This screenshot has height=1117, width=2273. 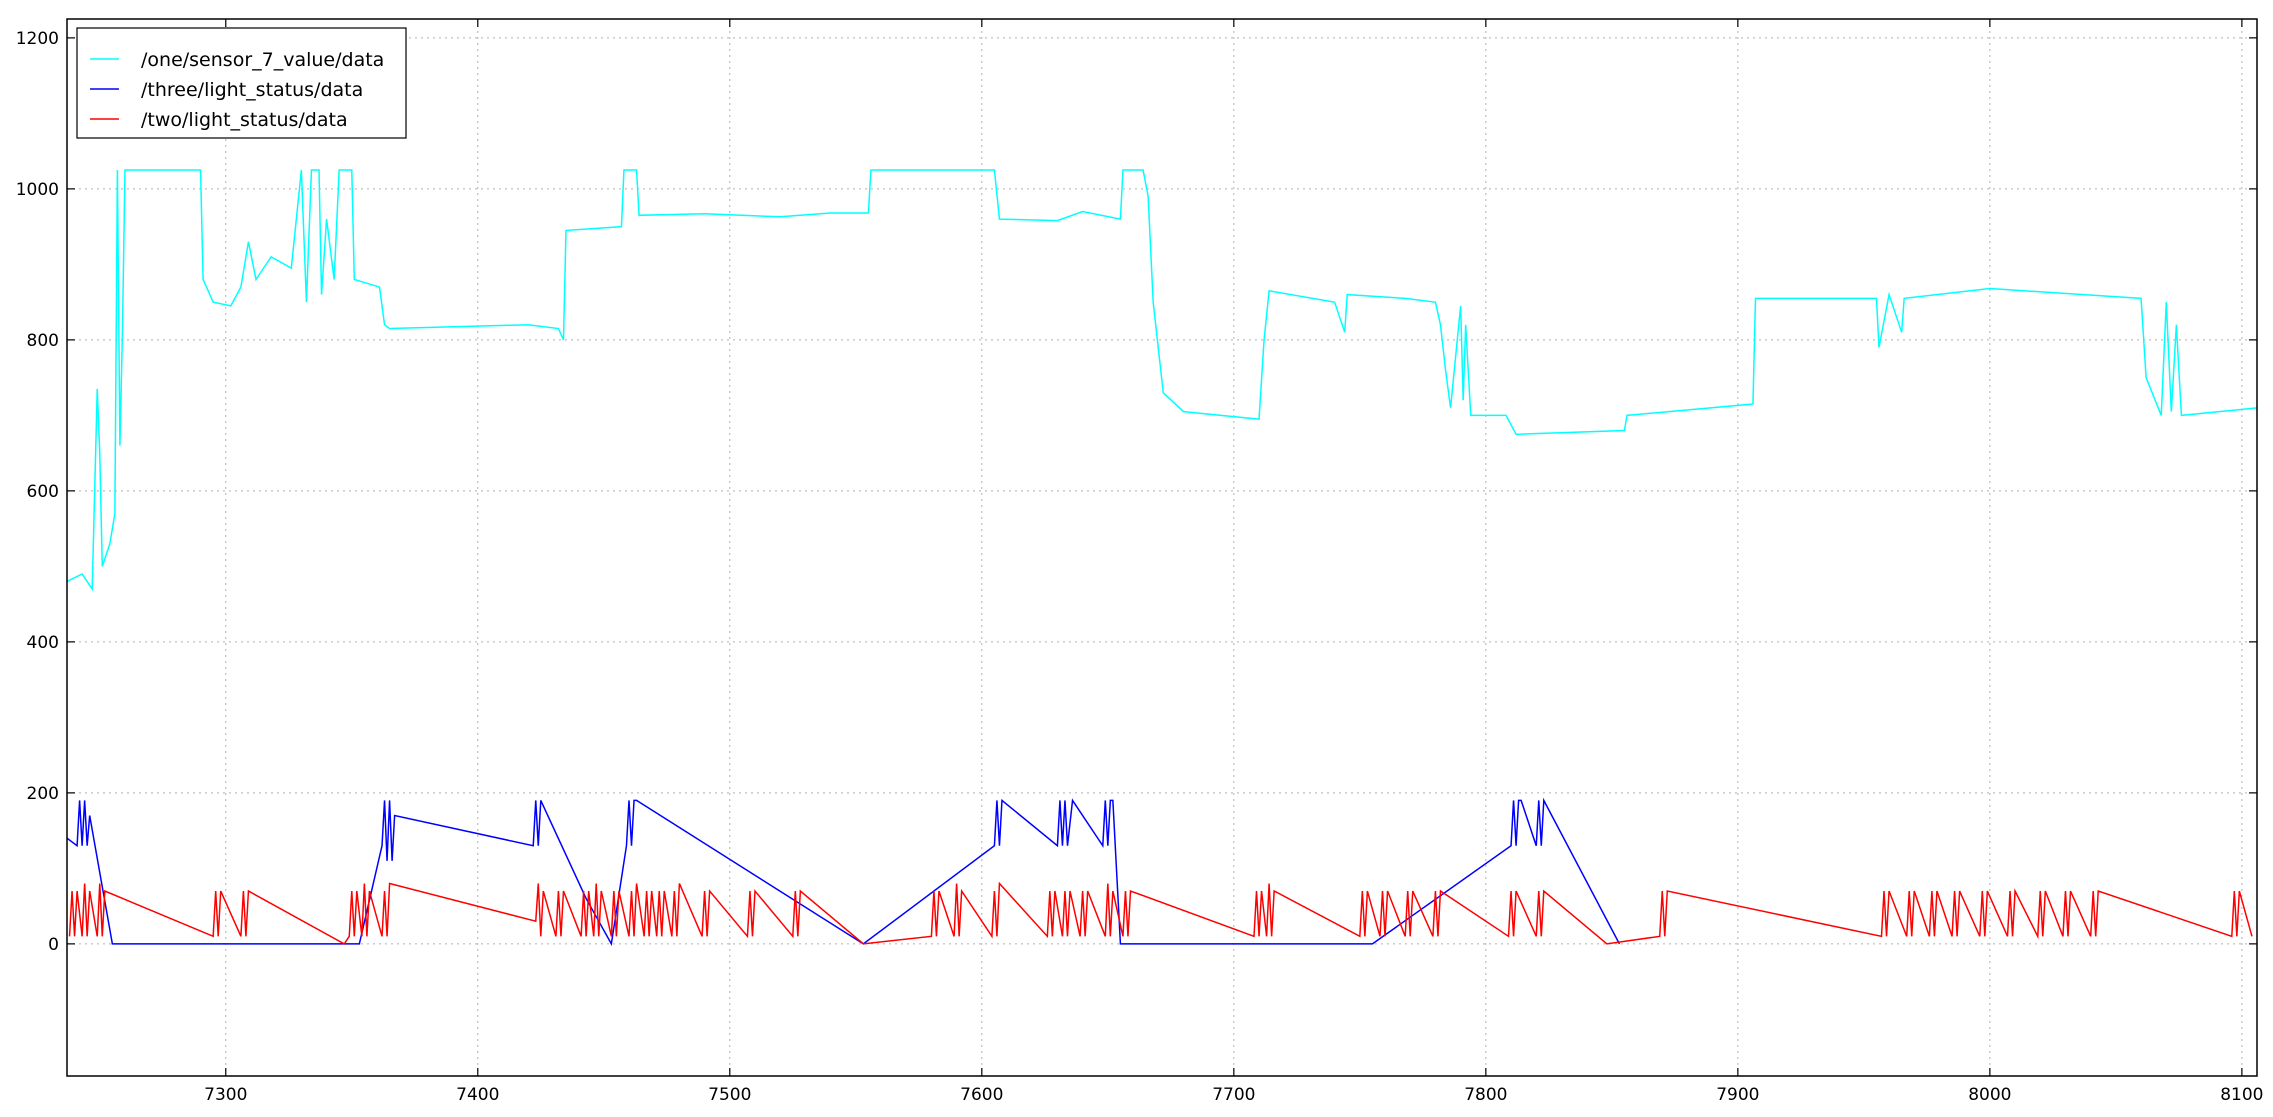 What do you see at coordinates (729, 1095) in the screenshot?
I see `x-tick-label: 7500` at bounding box center [729, 1095].